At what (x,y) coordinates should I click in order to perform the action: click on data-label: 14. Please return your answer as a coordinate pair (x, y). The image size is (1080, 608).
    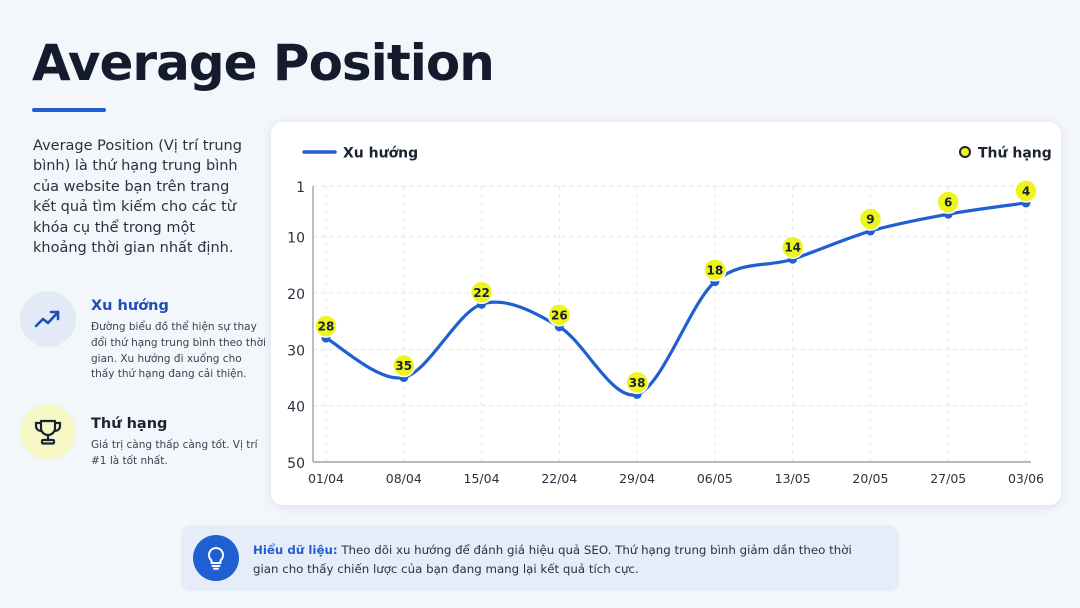
    Looking at the image, I should click on (792, 248).